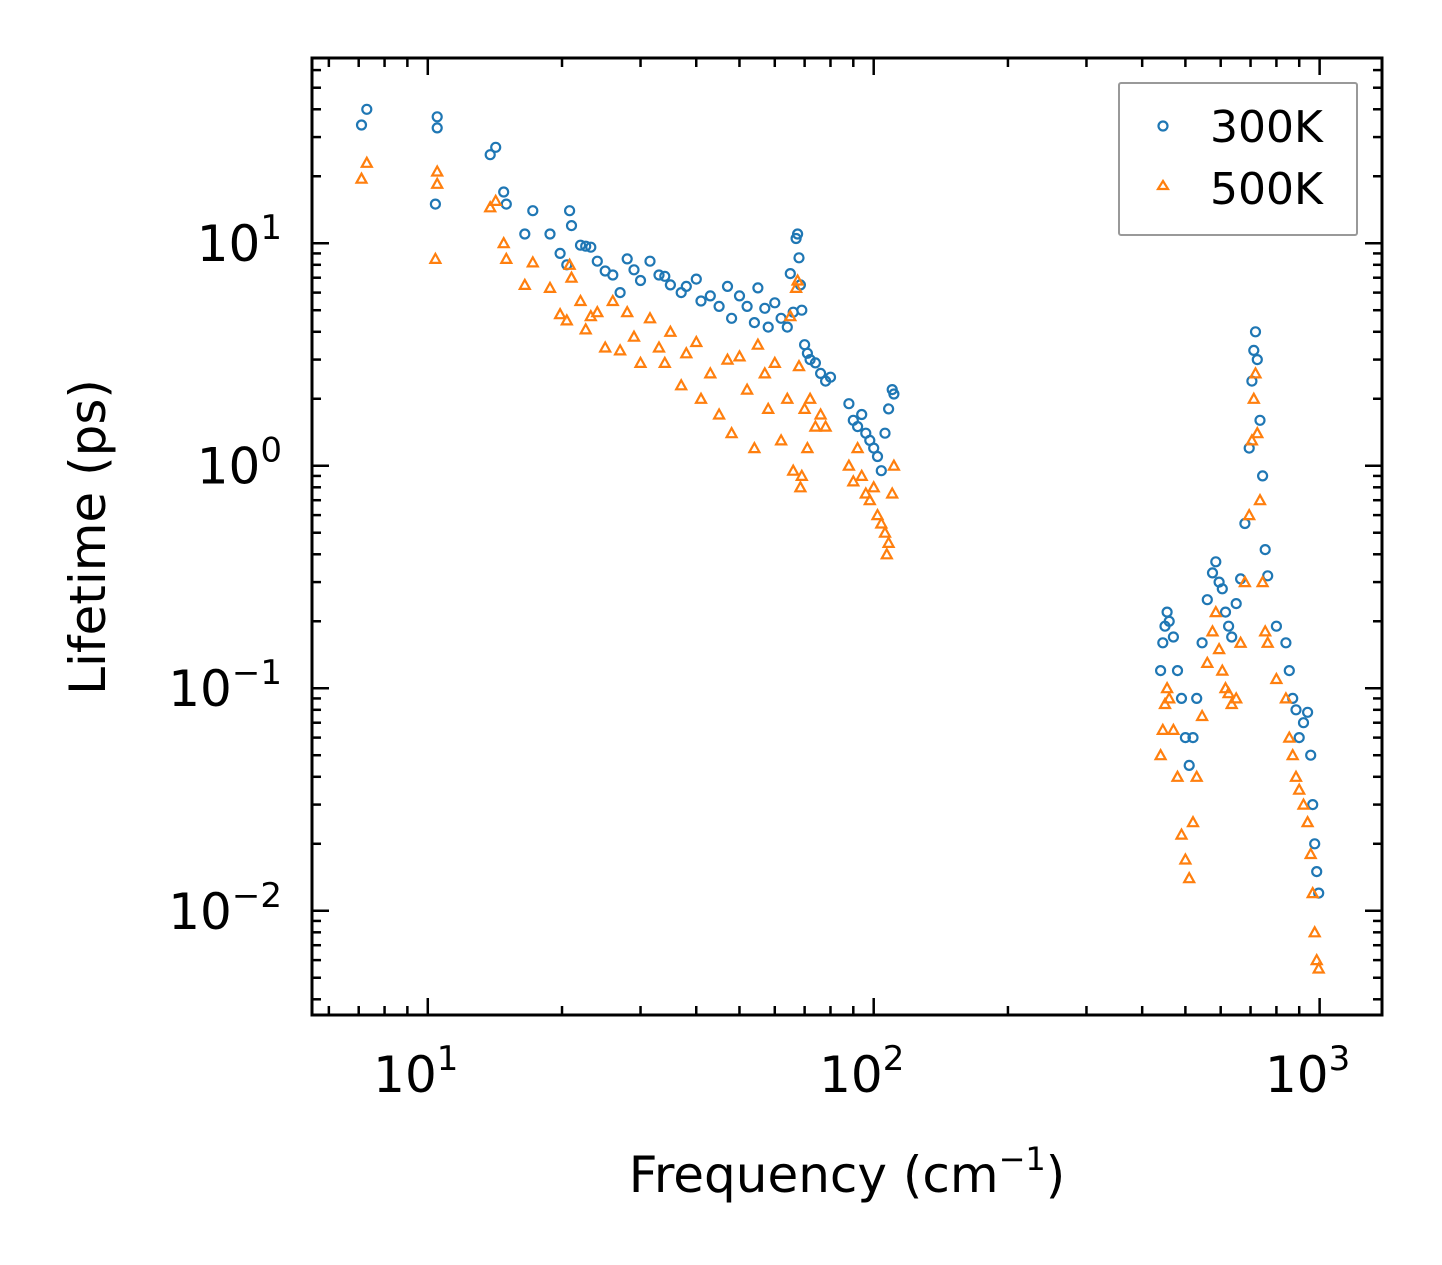  I want to click on x-tick-label: 10², so click(861, 1071).